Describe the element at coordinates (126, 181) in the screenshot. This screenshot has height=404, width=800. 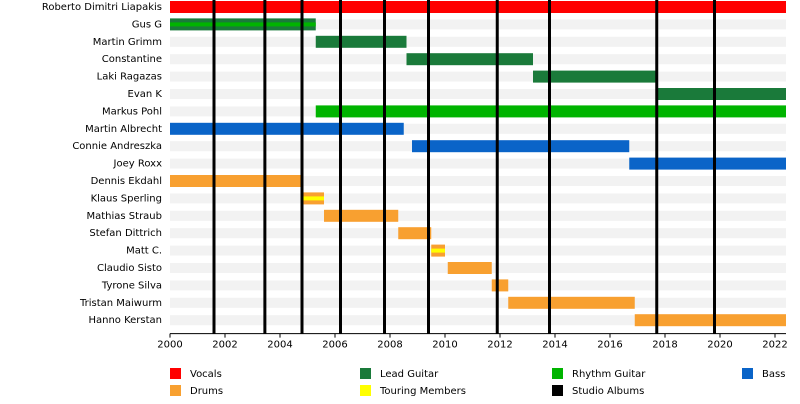
I see `member-name: Dennis Ekdahl` at that location.